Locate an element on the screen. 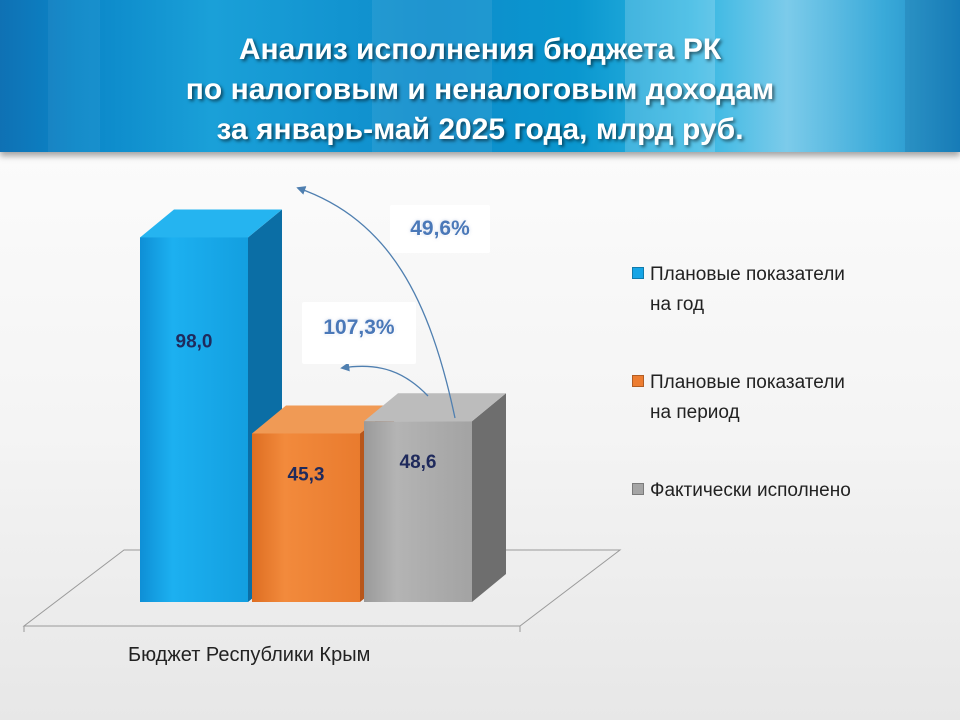  title-line-2: по налоговым и неналоговым доходам is located at coordinates (480, 89).